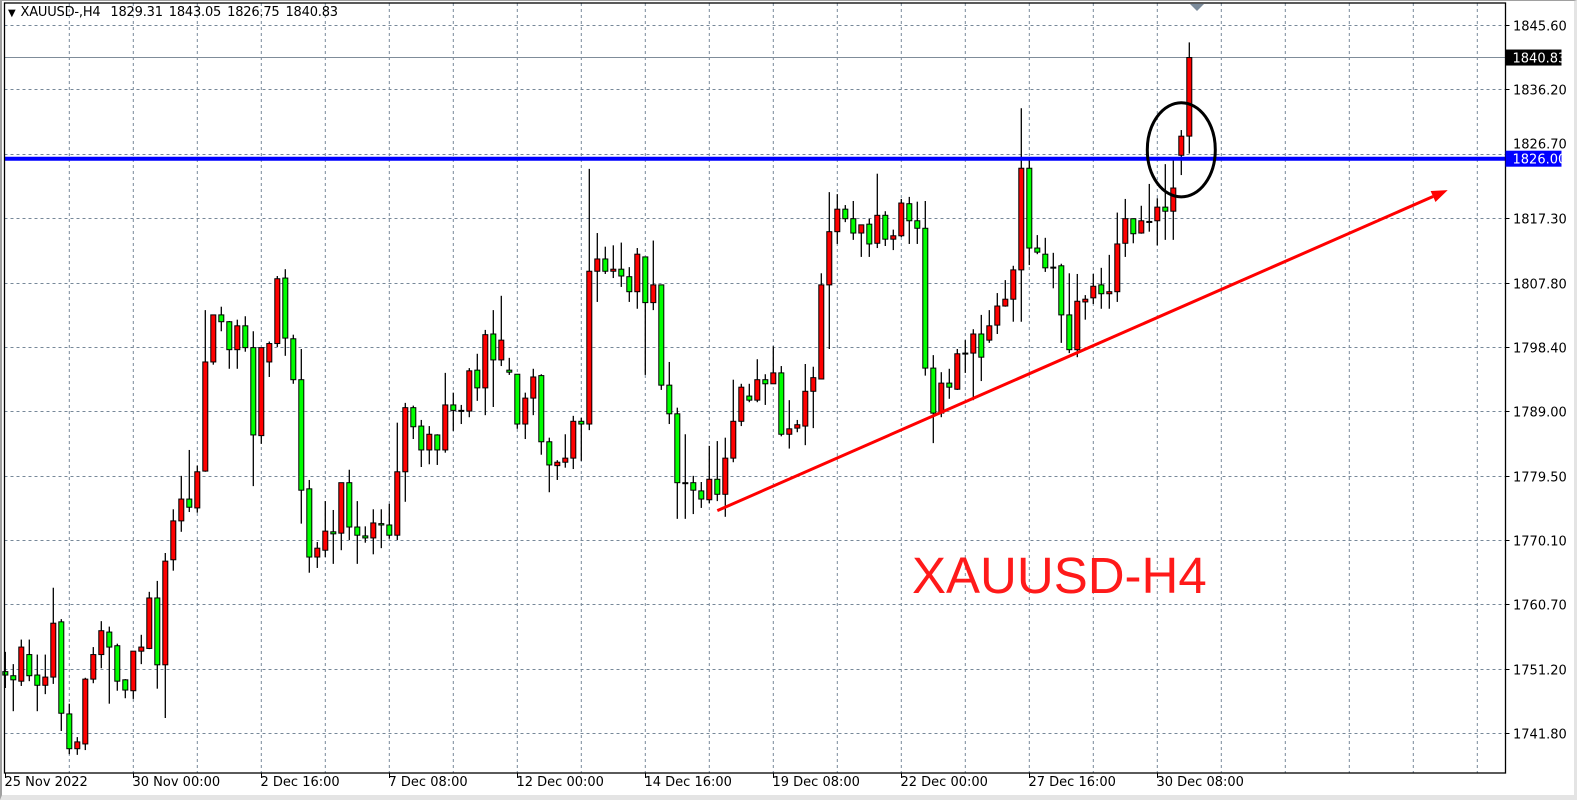 This screenshot has height=805, width=1579. Describe the element at coordinates (300, 782) in the screenshot. I see `x-tick-label: 2 Dec 16:00` at that location.